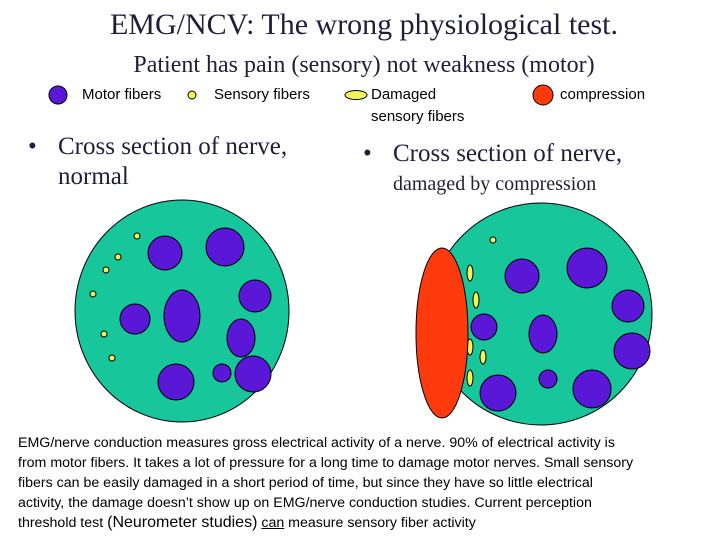 The width and height of the screenshot is (728, 546). I want to click on damaged-nerve-cross-section, so click(534, 314).